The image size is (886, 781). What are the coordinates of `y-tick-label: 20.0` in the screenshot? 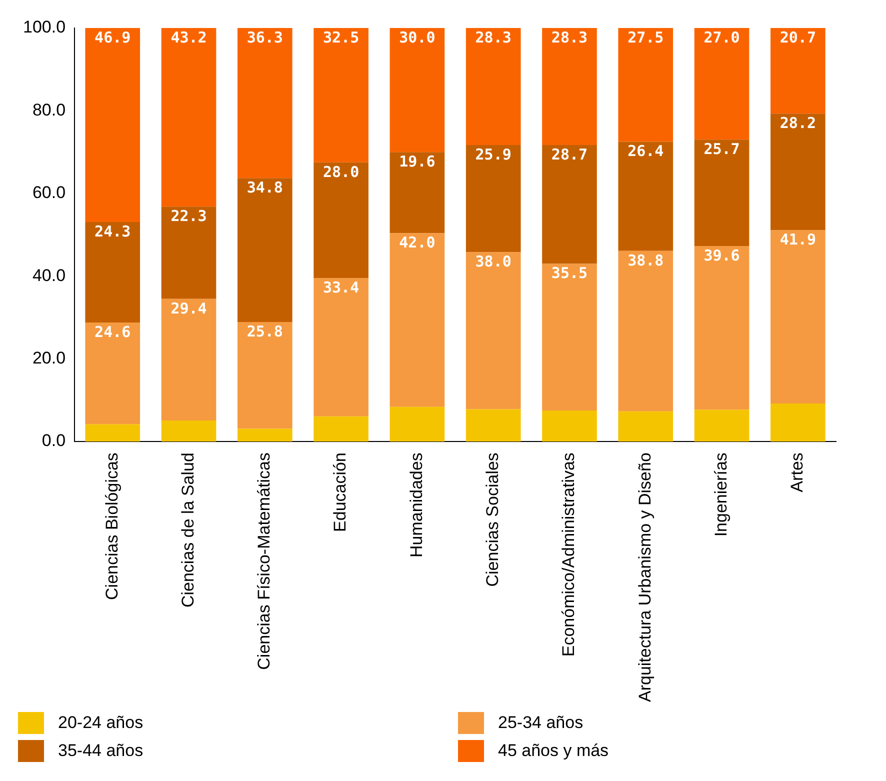 It's located at (49, 358).